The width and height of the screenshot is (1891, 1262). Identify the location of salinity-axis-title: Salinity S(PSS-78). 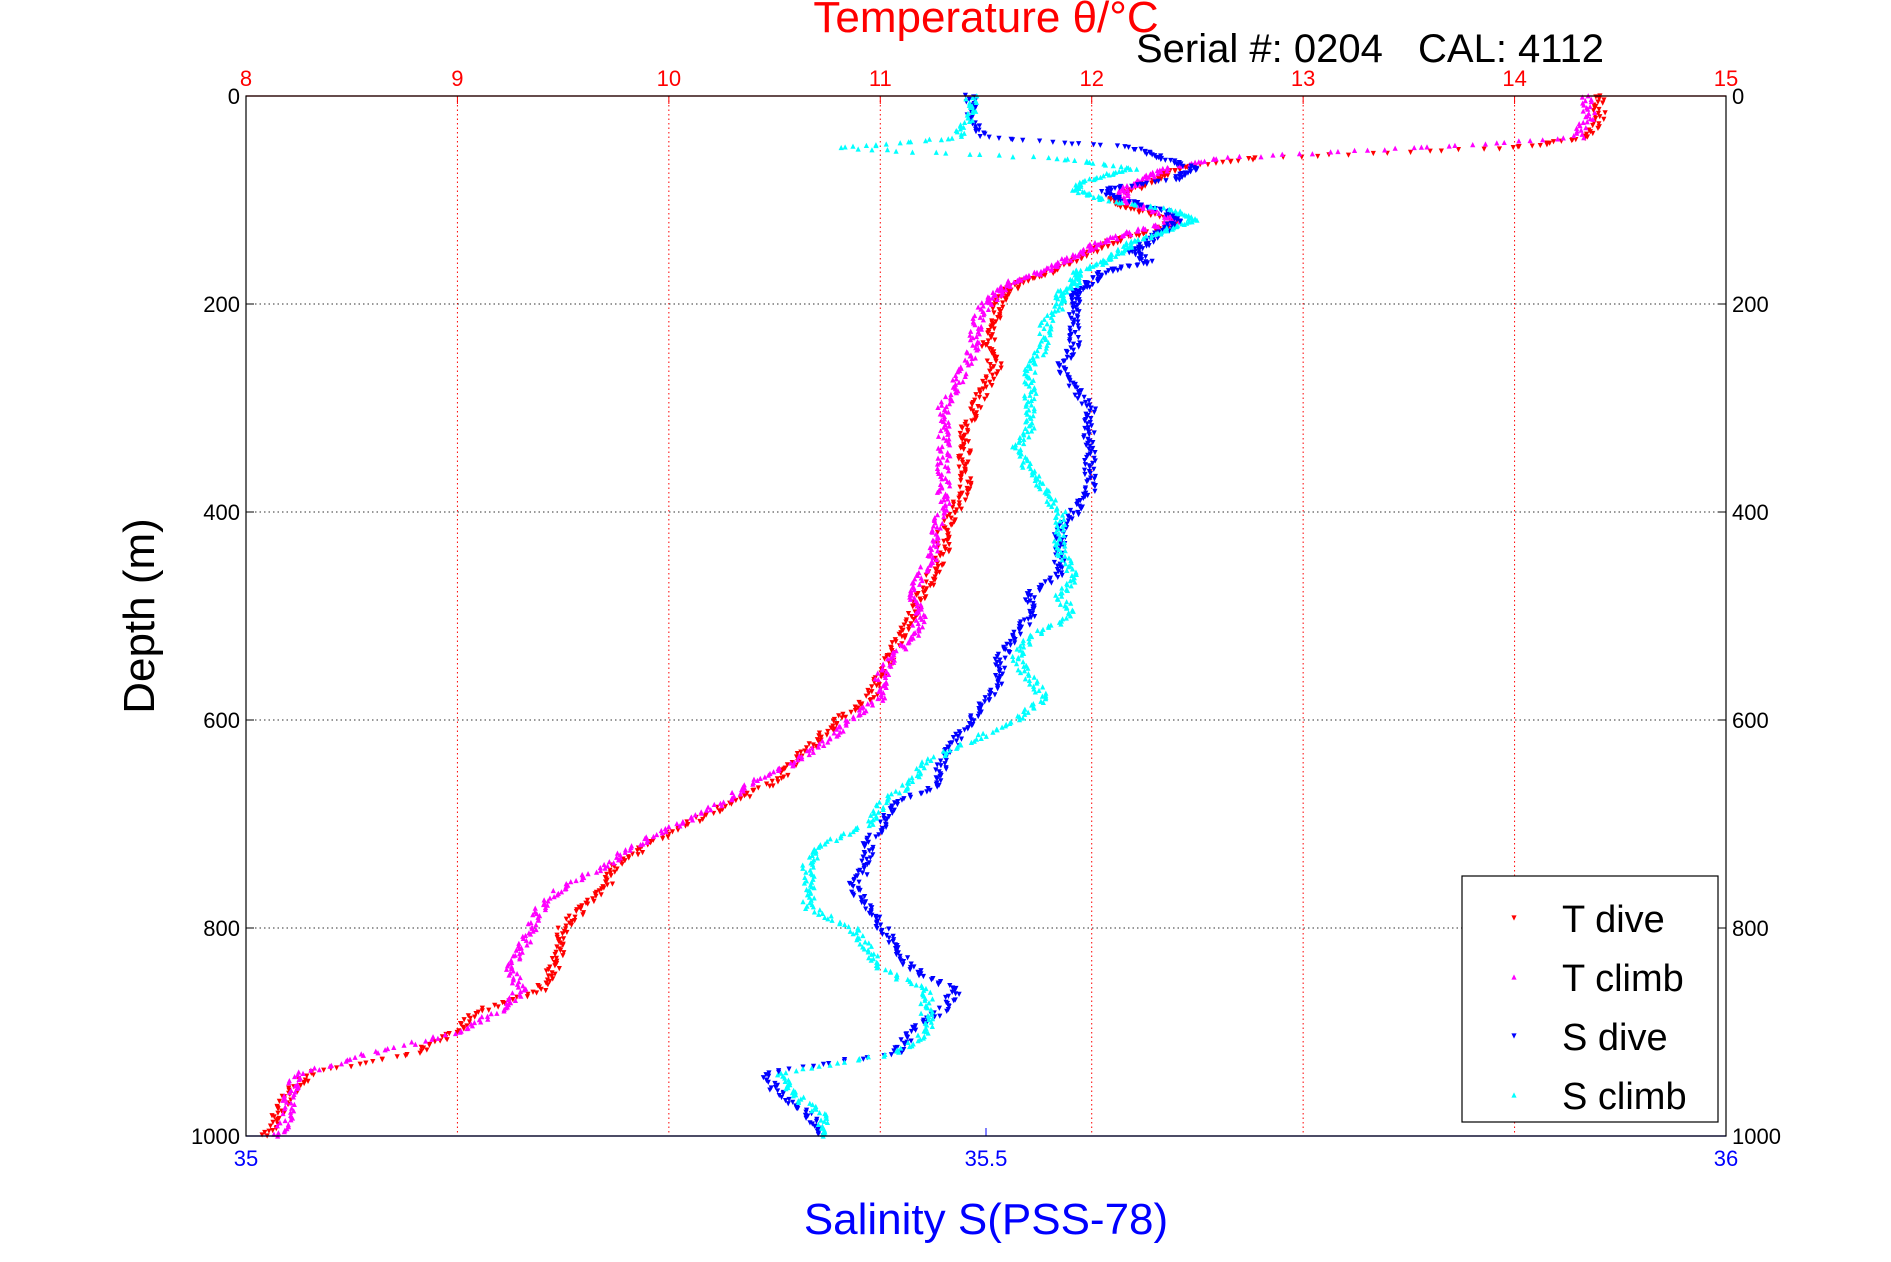
(986, 1219).